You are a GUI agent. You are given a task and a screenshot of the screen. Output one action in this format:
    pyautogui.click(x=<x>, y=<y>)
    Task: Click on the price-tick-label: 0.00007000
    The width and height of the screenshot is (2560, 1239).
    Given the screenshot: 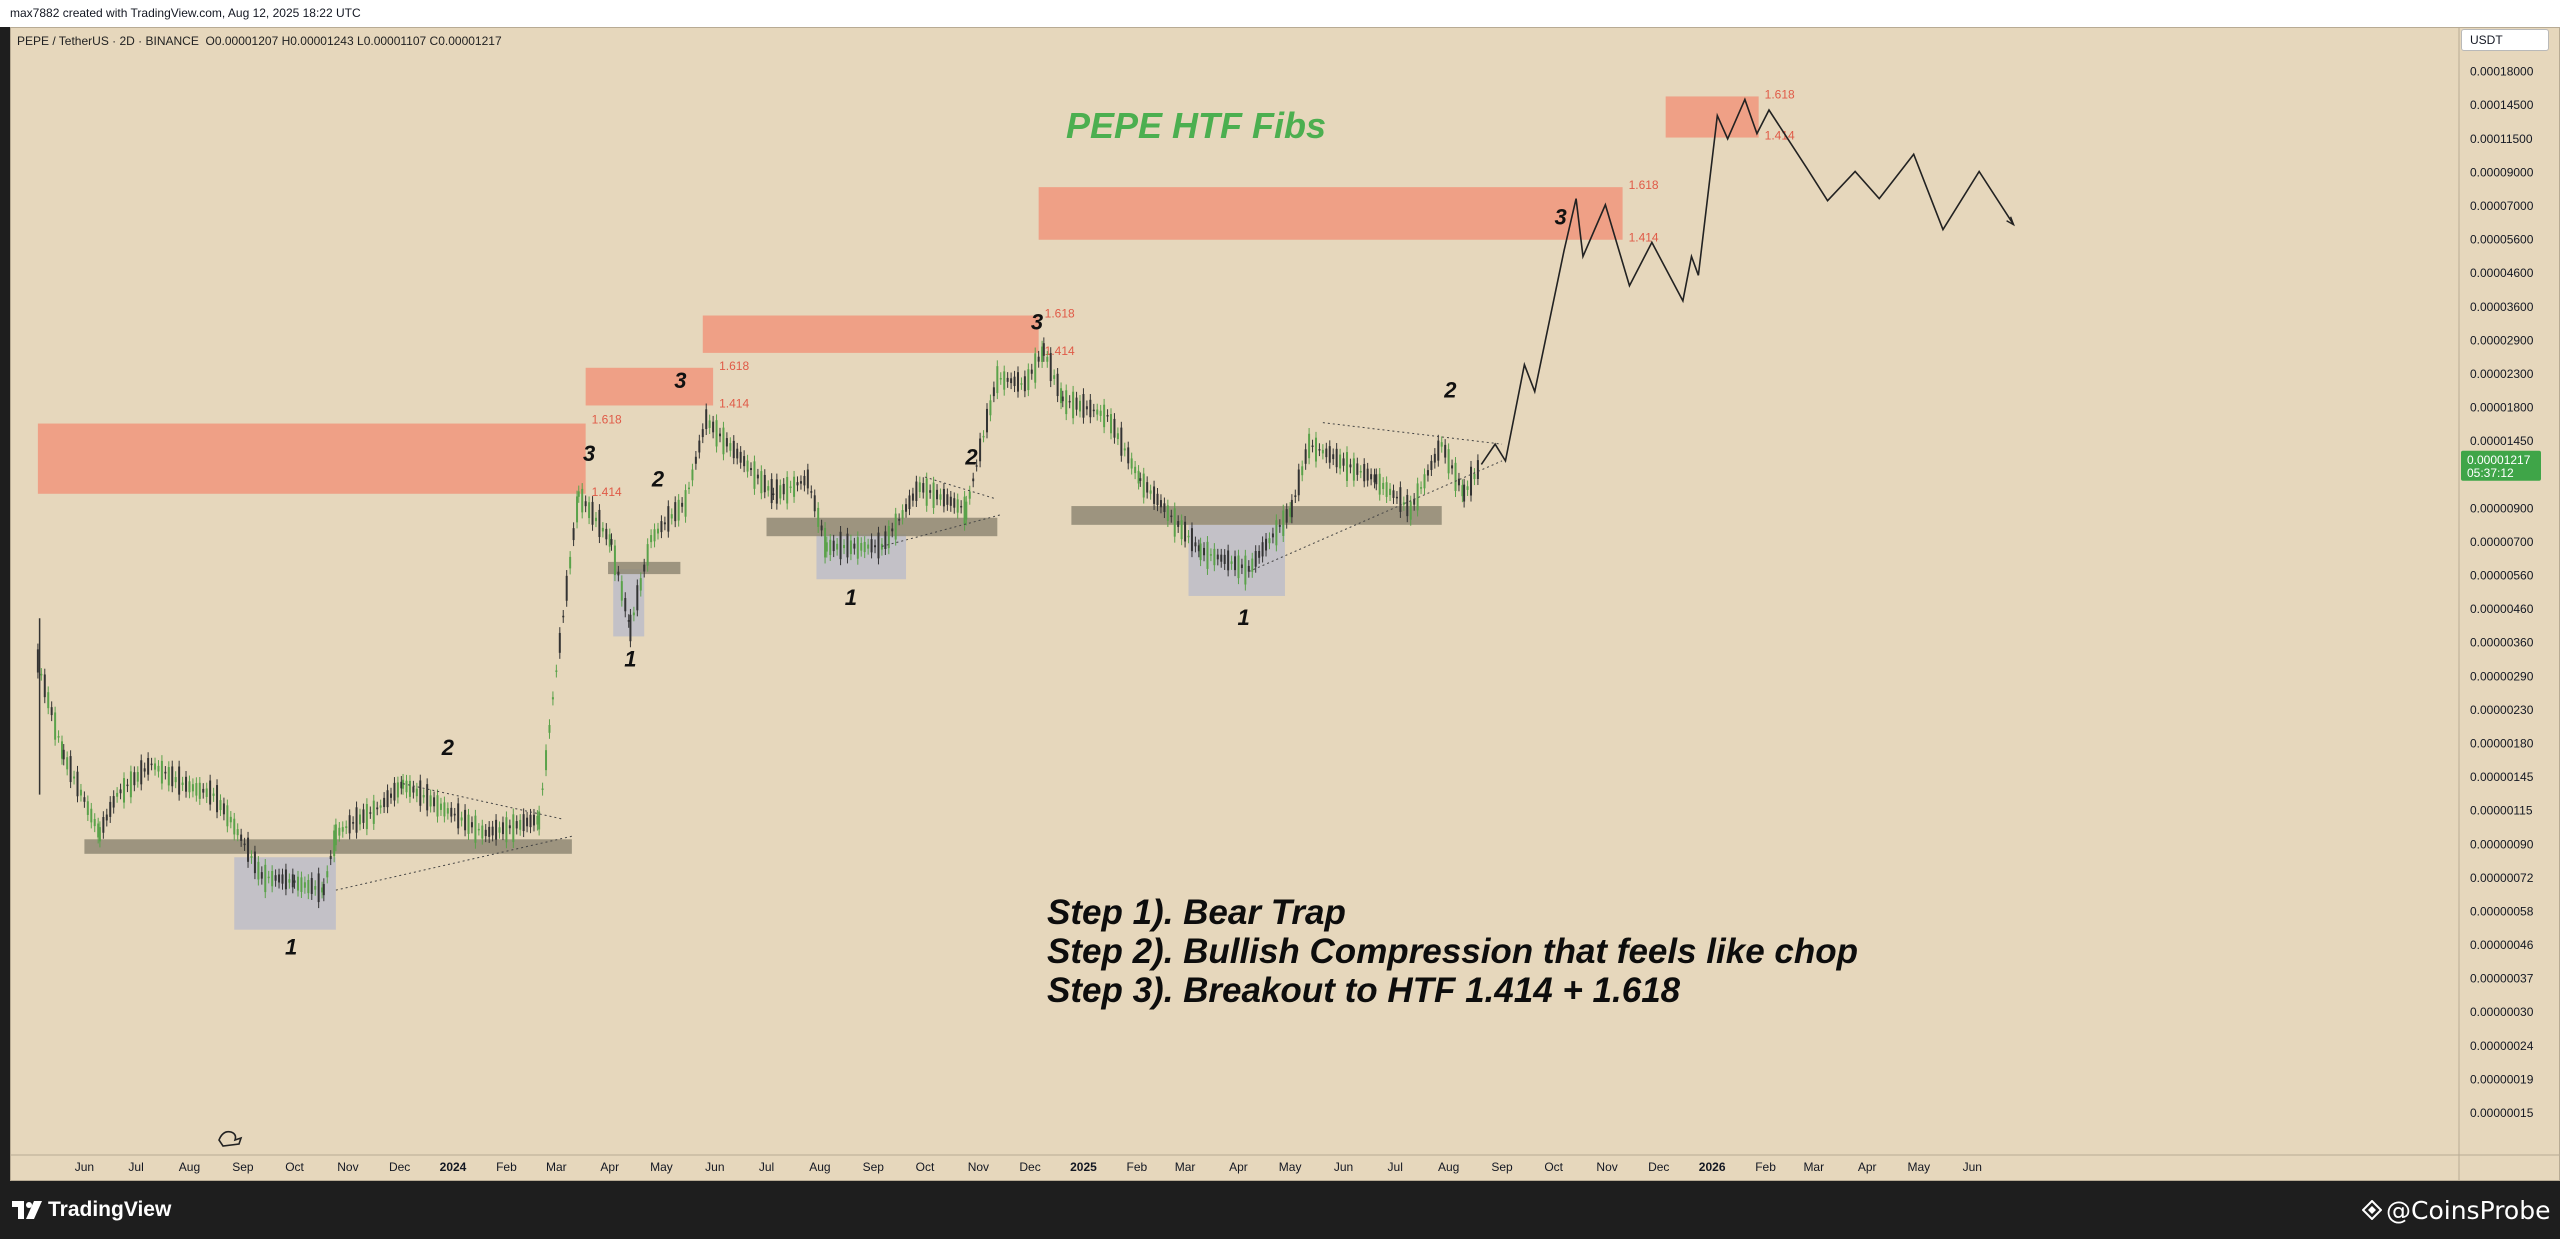 What is the action you would take?
    pyautogui.click(x=2502, y=206)
    